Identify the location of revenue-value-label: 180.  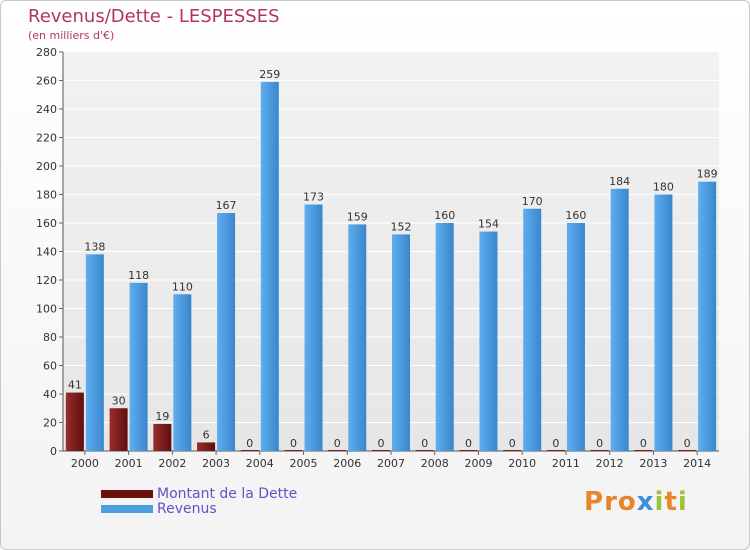
(663, 187).